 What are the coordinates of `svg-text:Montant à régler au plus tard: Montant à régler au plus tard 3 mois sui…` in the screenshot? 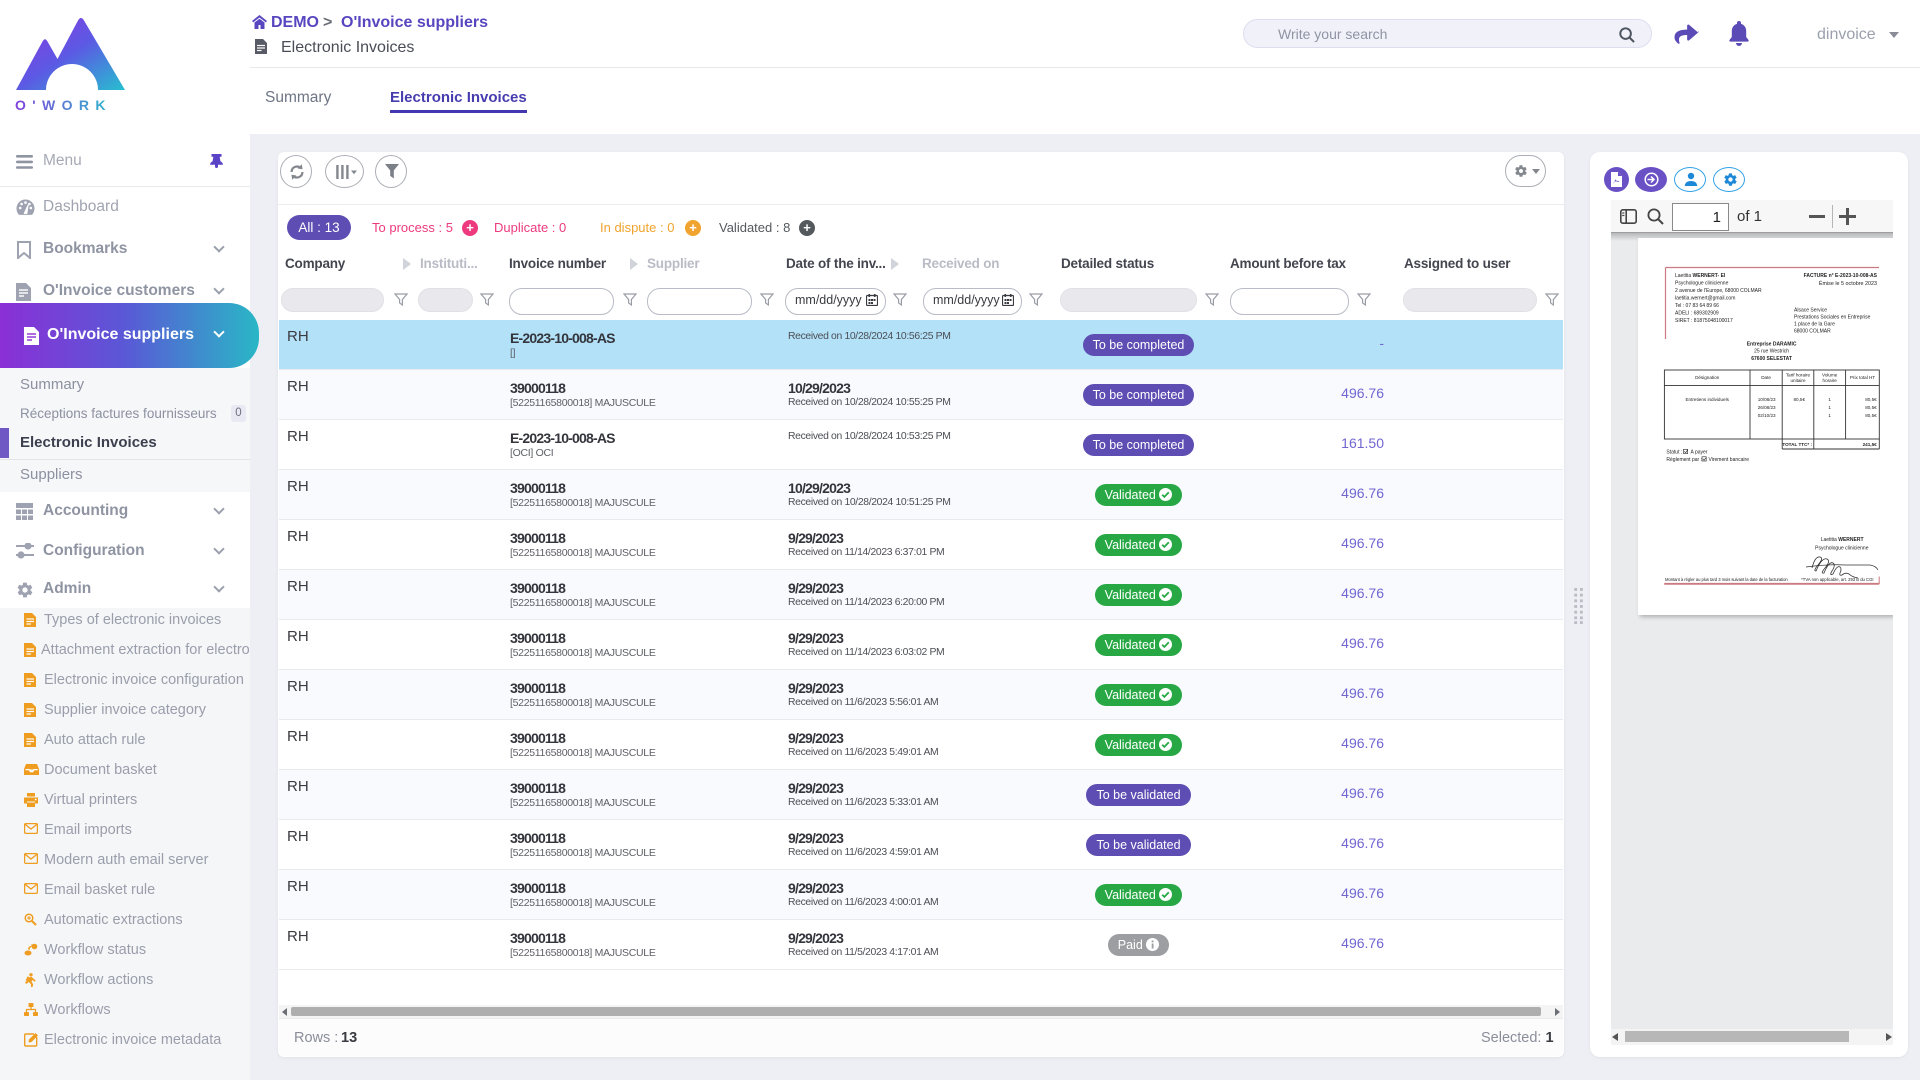 It's located at (1726, 579).